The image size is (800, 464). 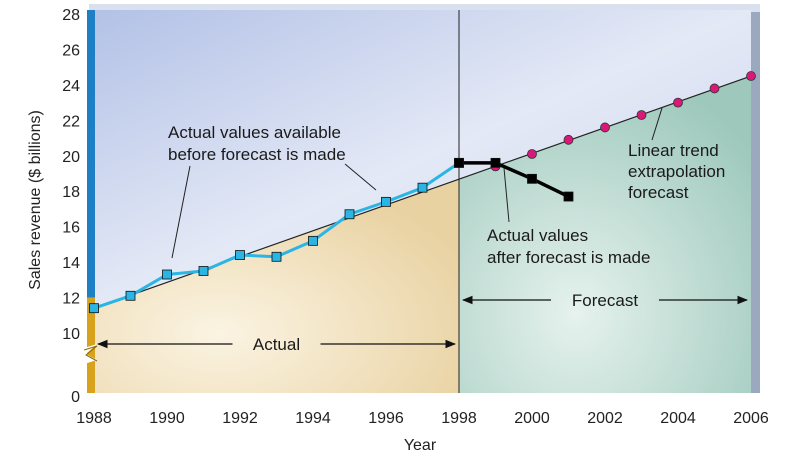 I want to click on annotation-trend-line-3: forecast, so click(x=658, y=192).